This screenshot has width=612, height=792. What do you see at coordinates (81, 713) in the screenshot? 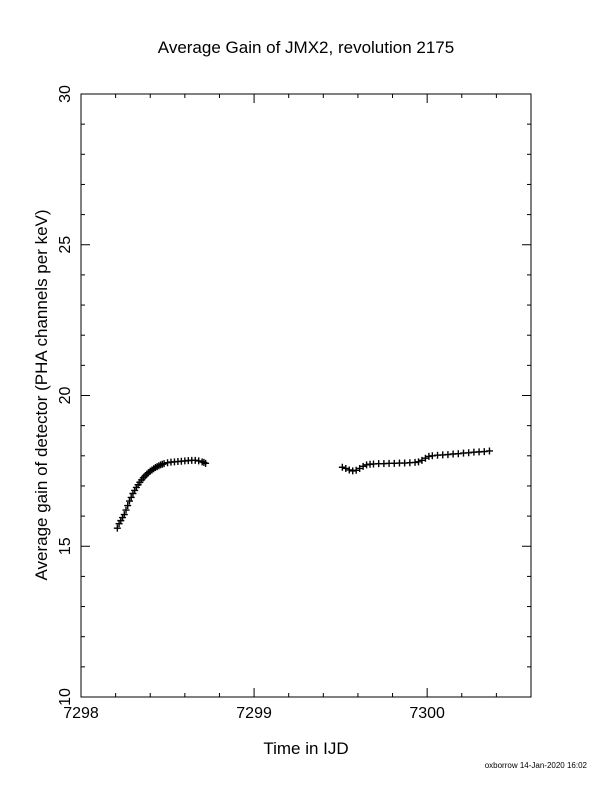
I see `x-tick-label: 7298` at bounding box center [81, 713].